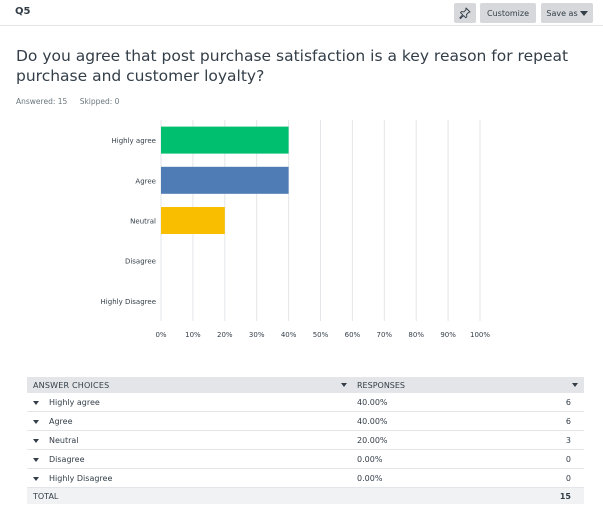 The width and height of the screenshot is (603, 515). I want to click on question-toolbar: Q5 Customize Save as, so click(301, 13).